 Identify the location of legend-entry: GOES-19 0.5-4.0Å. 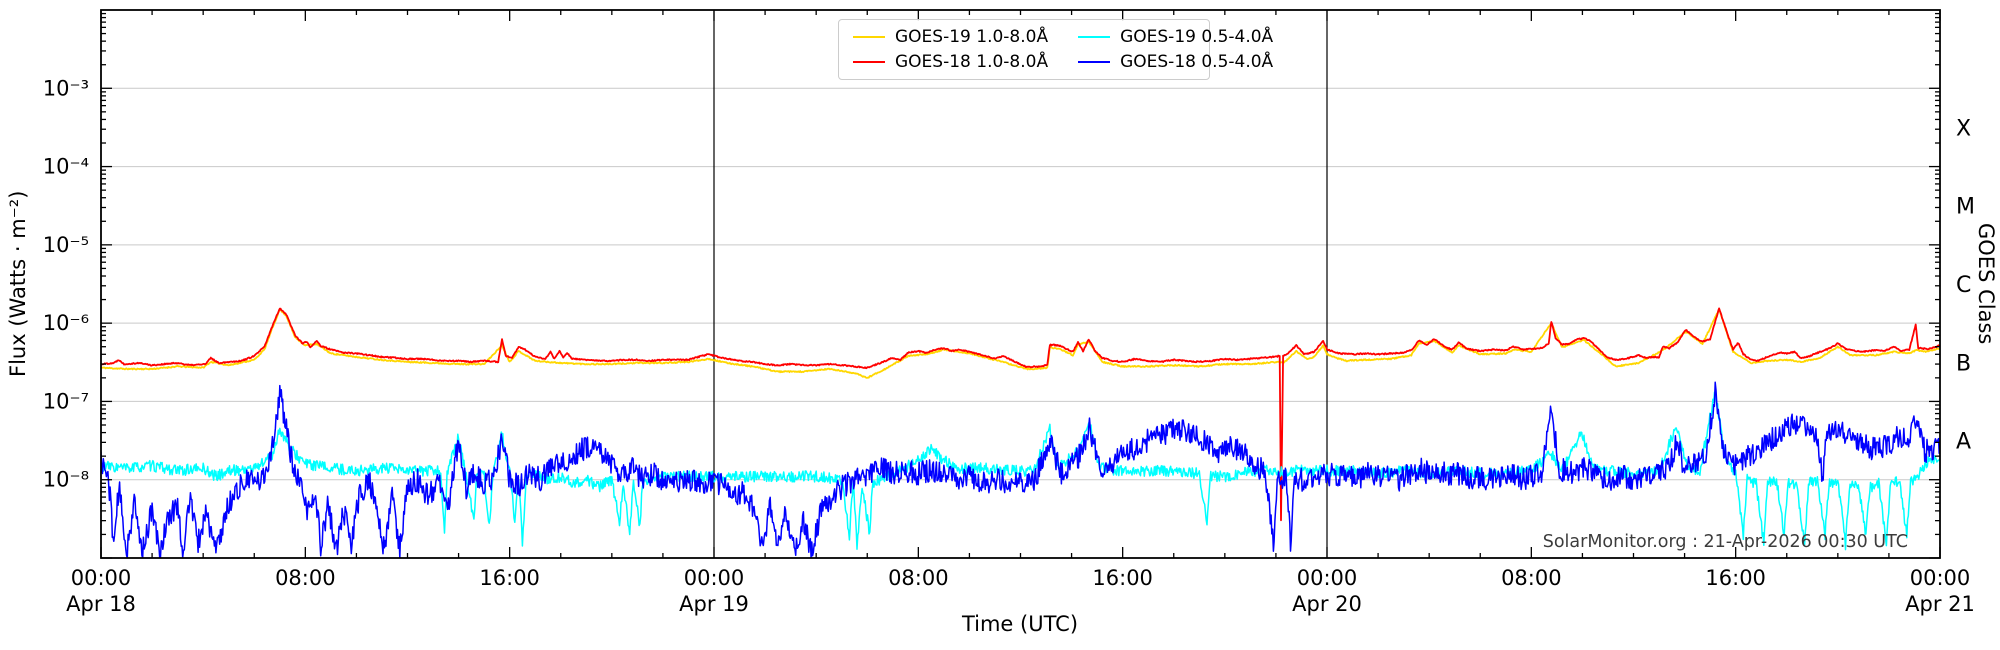
(1175, 37).